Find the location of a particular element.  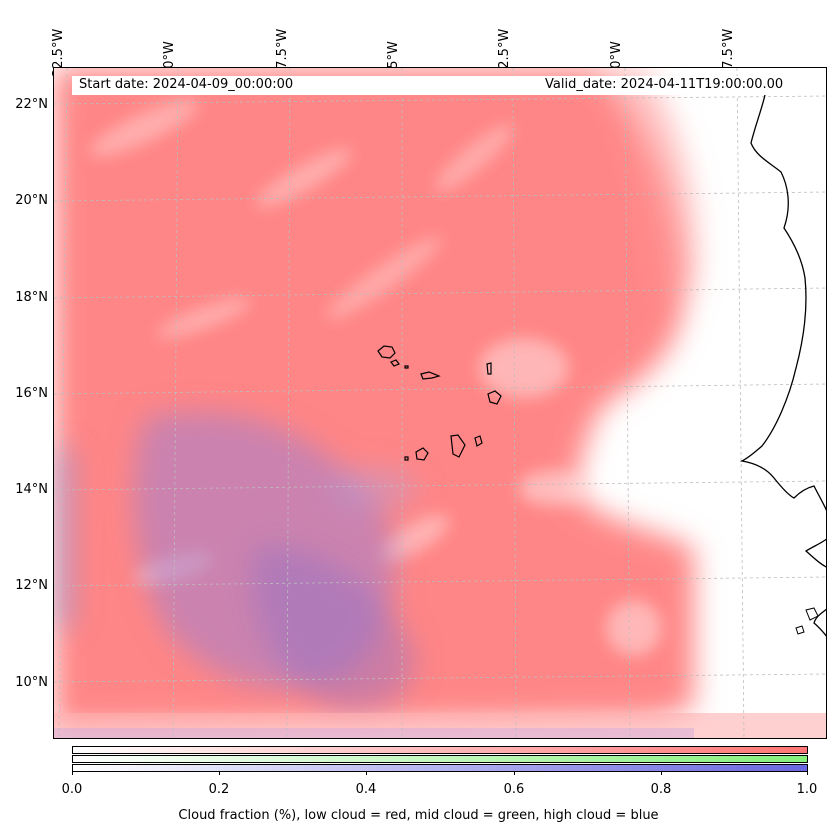

lat-label: 12°N is located at coordinates (31, 585).